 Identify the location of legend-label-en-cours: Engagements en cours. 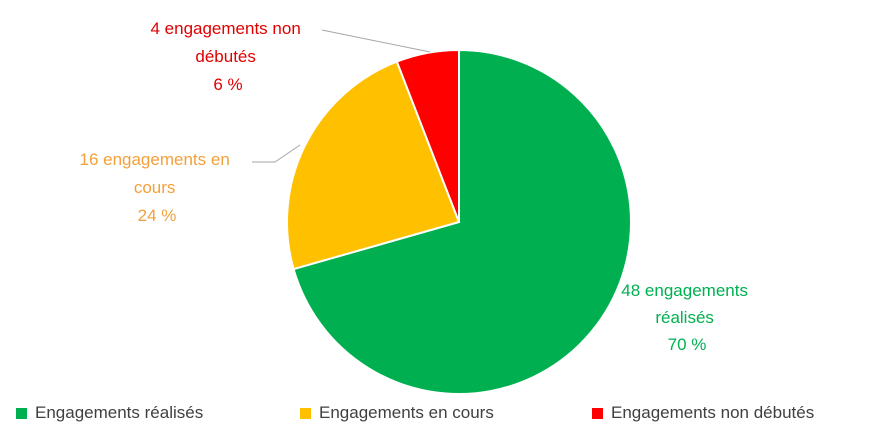
(406, 412).